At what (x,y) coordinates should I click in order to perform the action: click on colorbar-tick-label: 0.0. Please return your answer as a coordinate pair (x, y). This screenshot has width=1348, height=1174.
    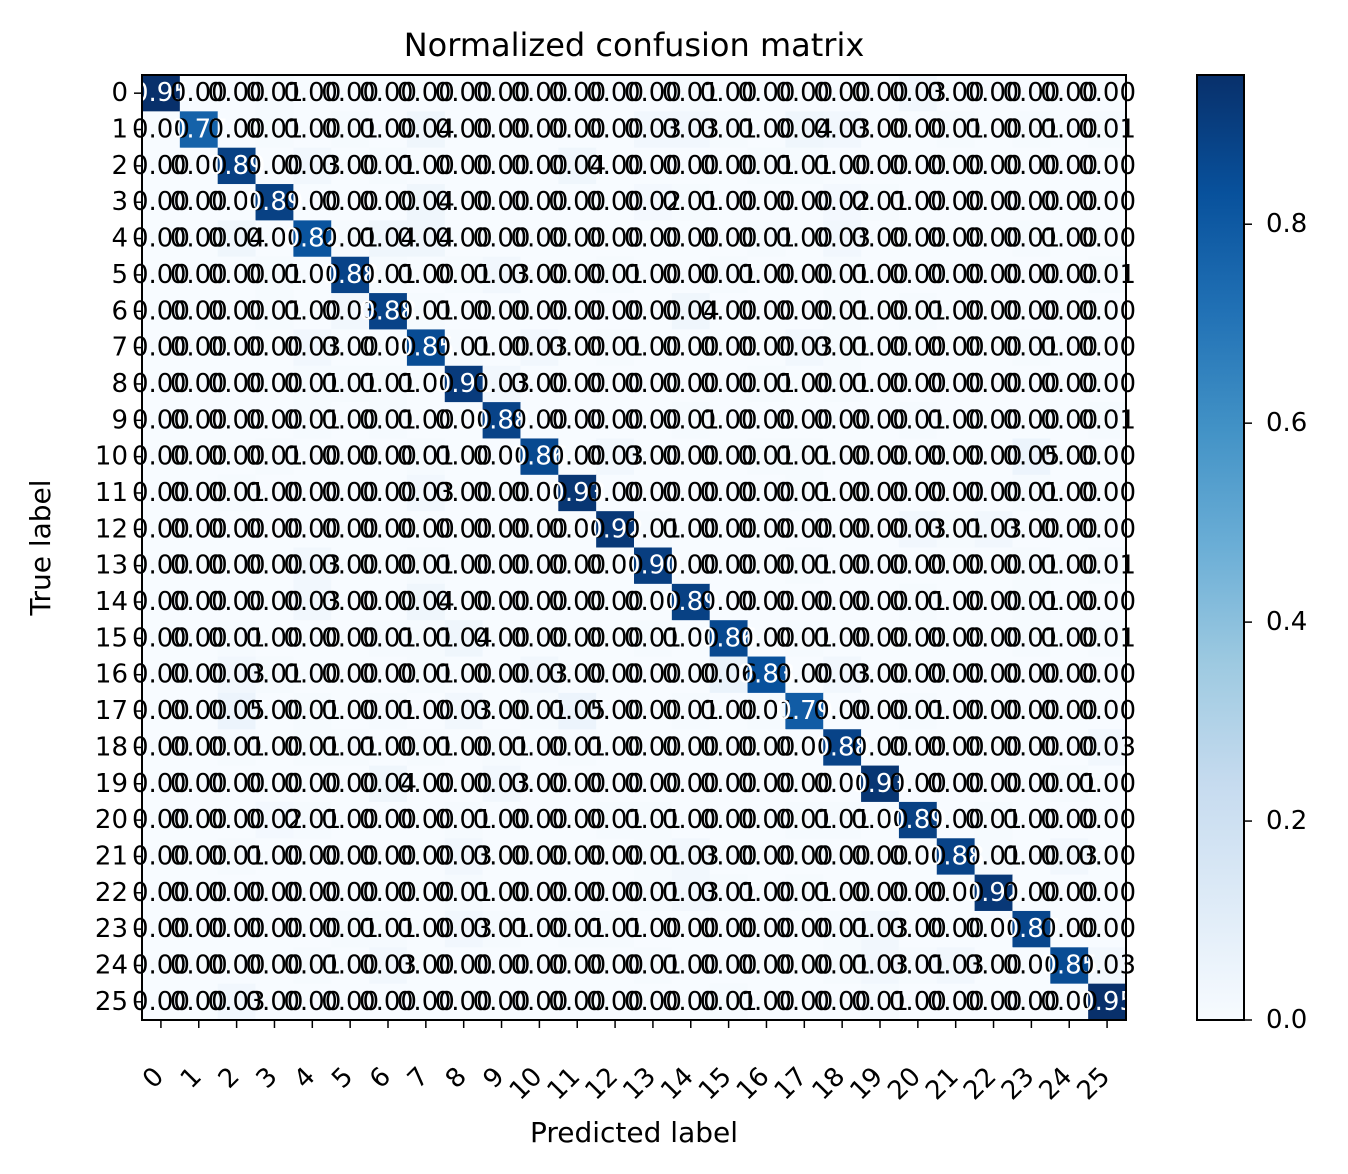
    Looking at the image, I should click on (1286, 1020).